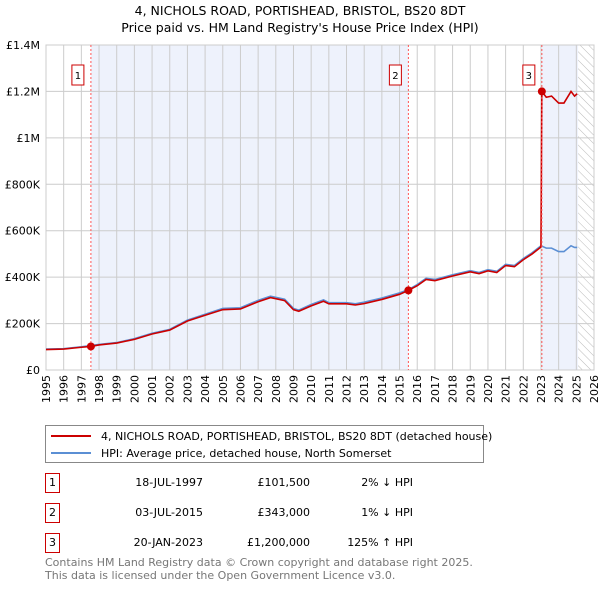  I want to click on x-tick-label: 2001, so click(152, 389).